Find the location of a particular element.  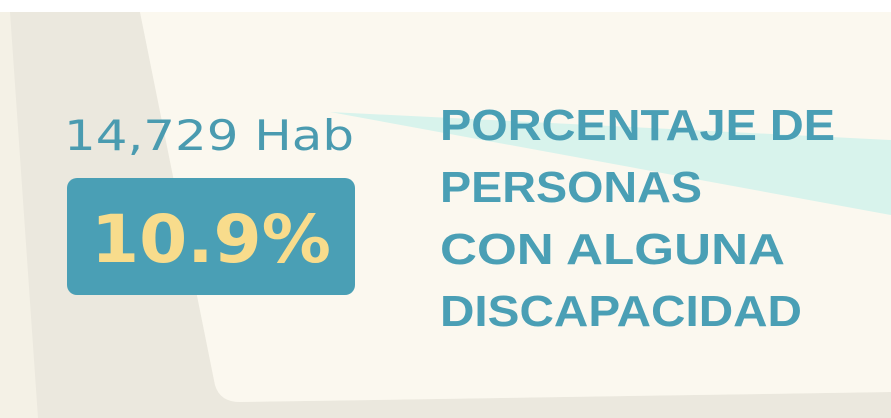

population: 14,729 Hab is located at coordinates (209, 135).